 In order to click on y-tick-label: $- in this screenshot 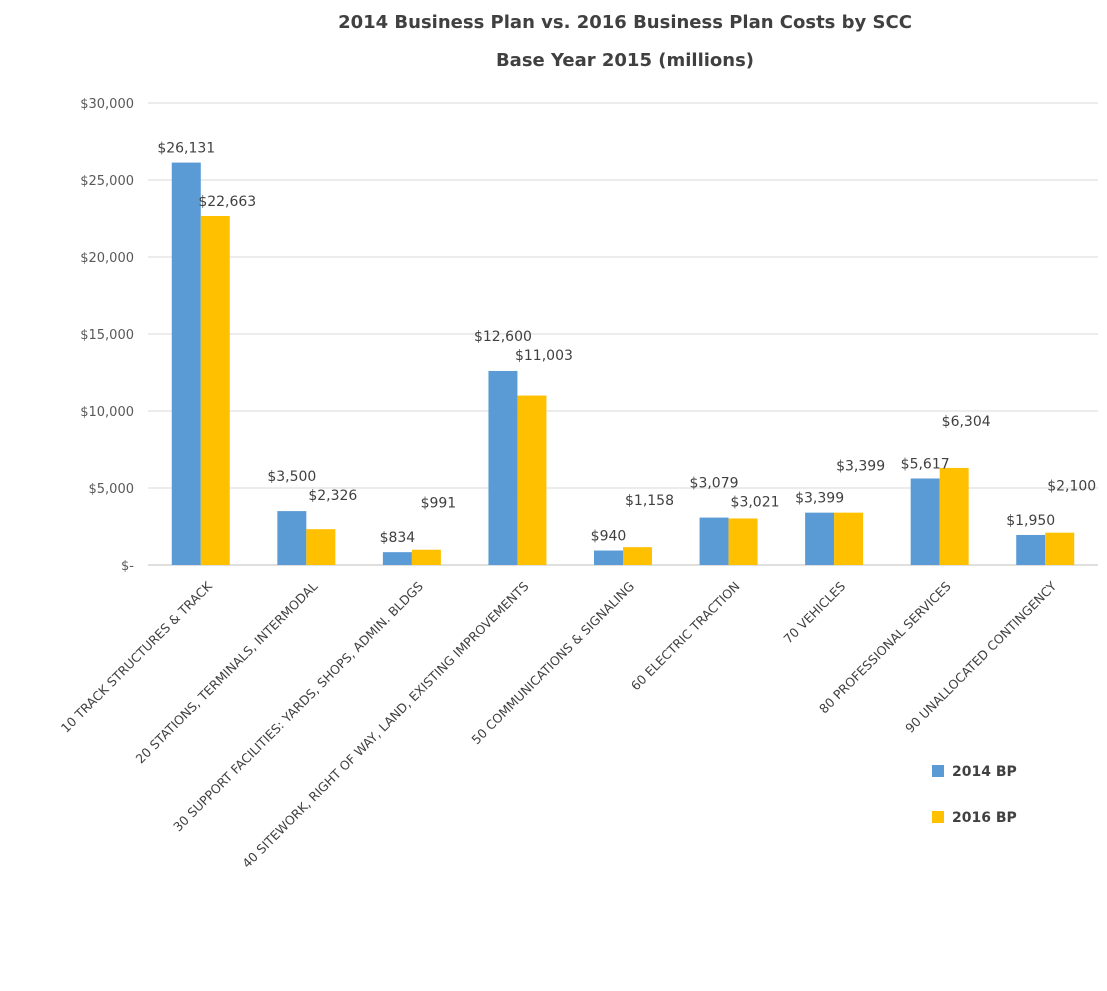, I will do `click(127, 566)`.